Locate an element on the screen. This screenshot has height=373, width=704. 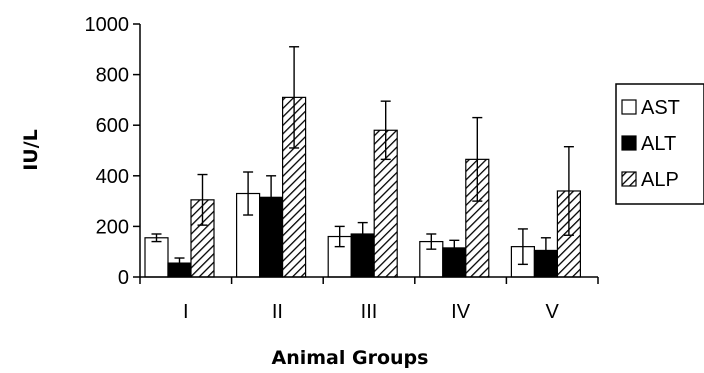
y-tick-label: 200 is located at coordinates (112, 227).